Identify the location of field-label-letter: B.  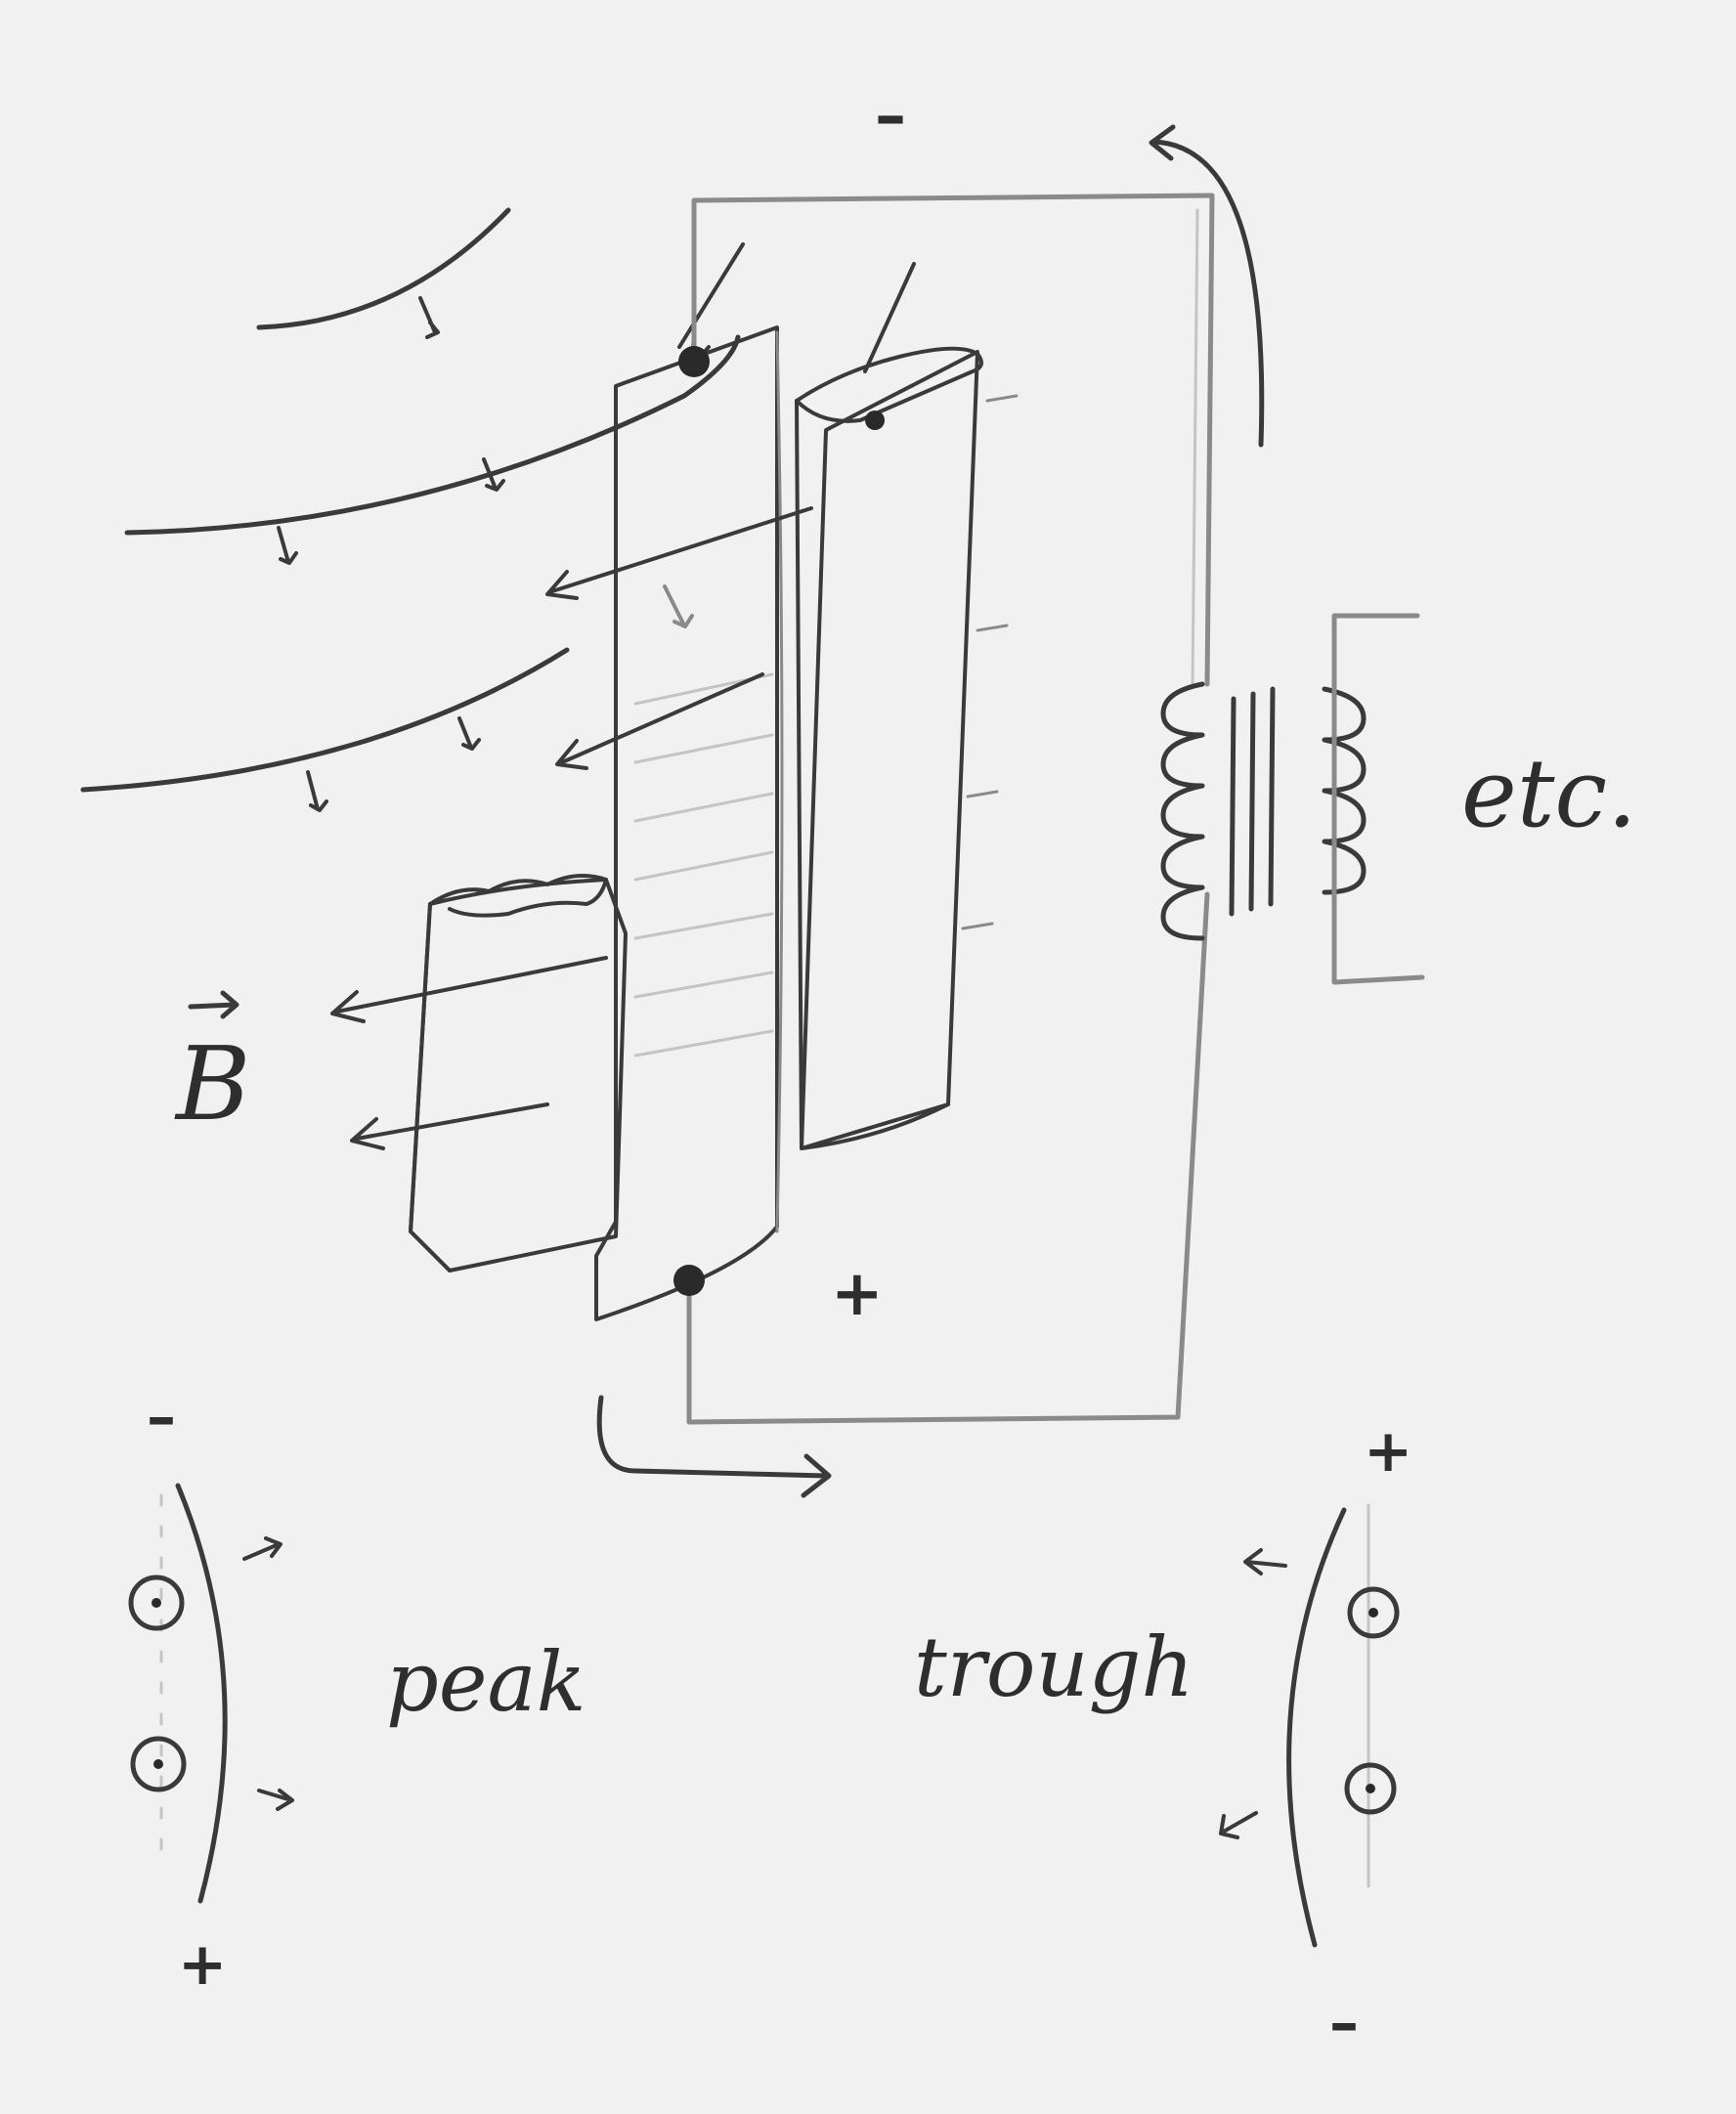
(212, 1083).